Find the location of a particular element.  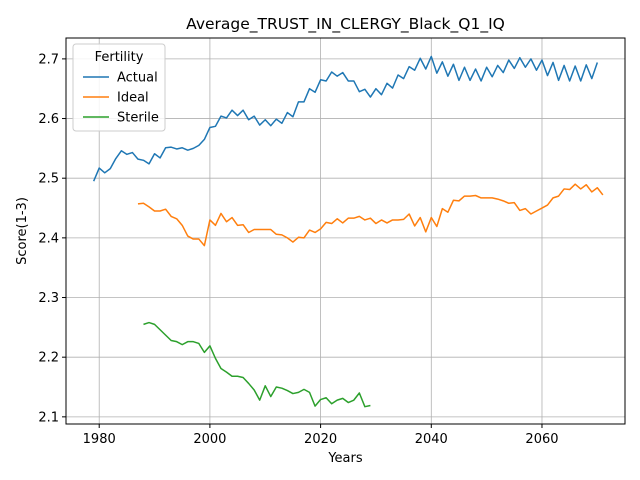

legend: Fertility Actual Ideal Sterile is located at coordinates (119, 87).